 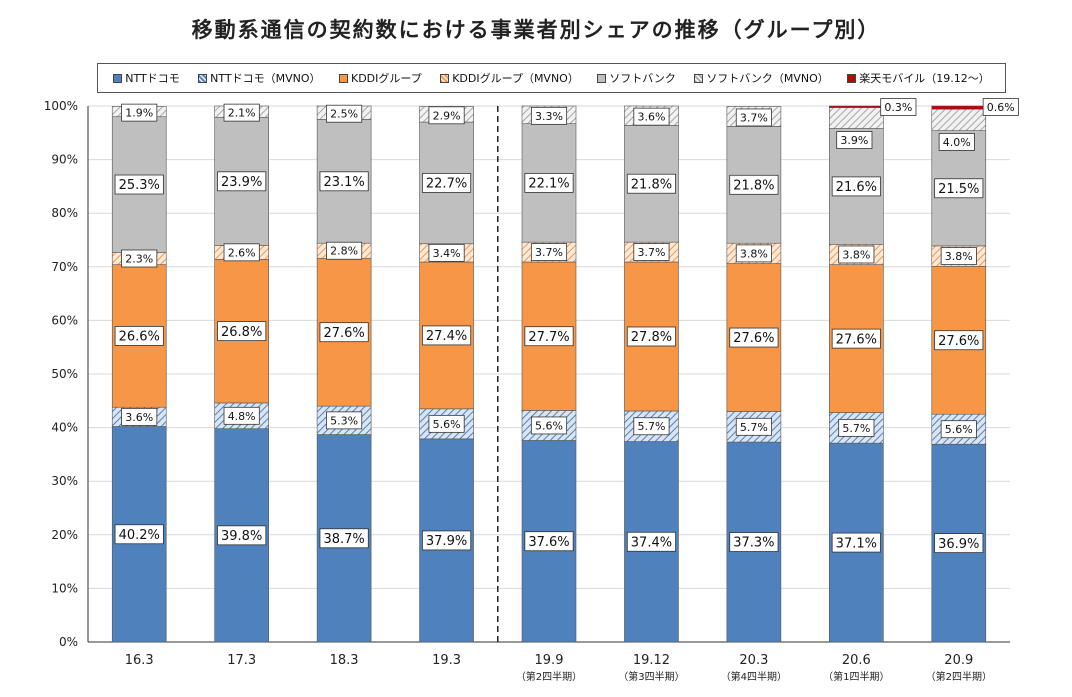 I want to click on data-label: 3.9%, so click(x=854, y=140).